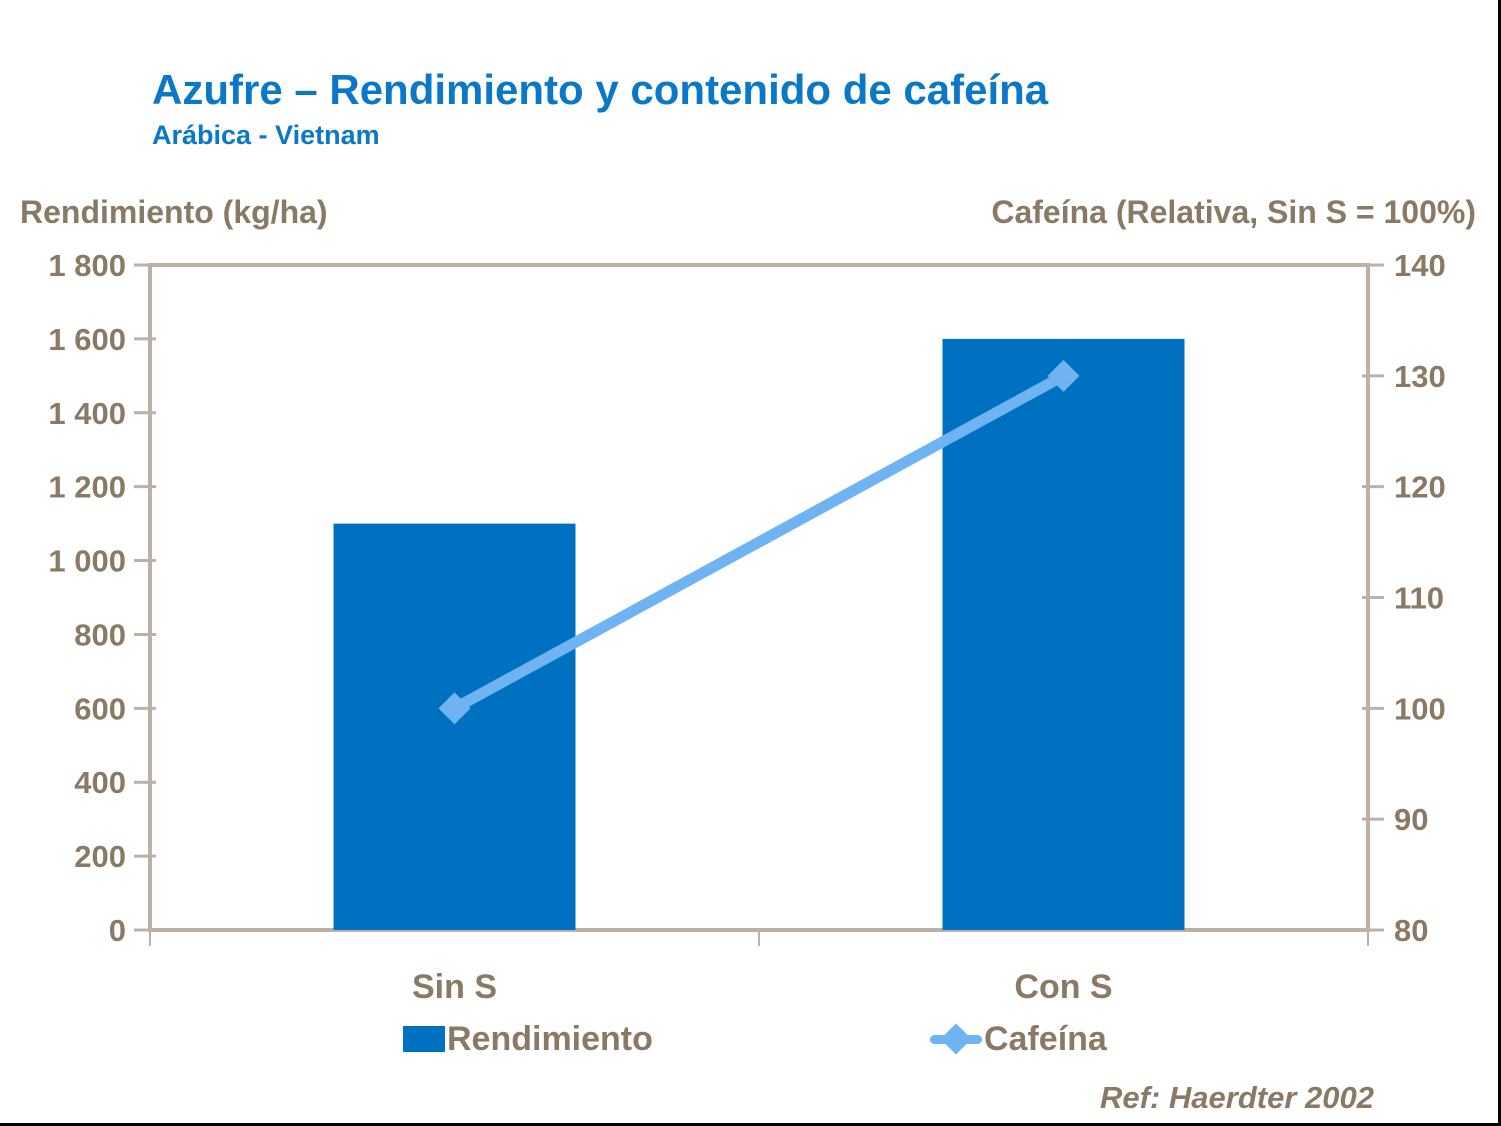  I want to click on left-axis-tick-label: 1 000, so click(87, 561).